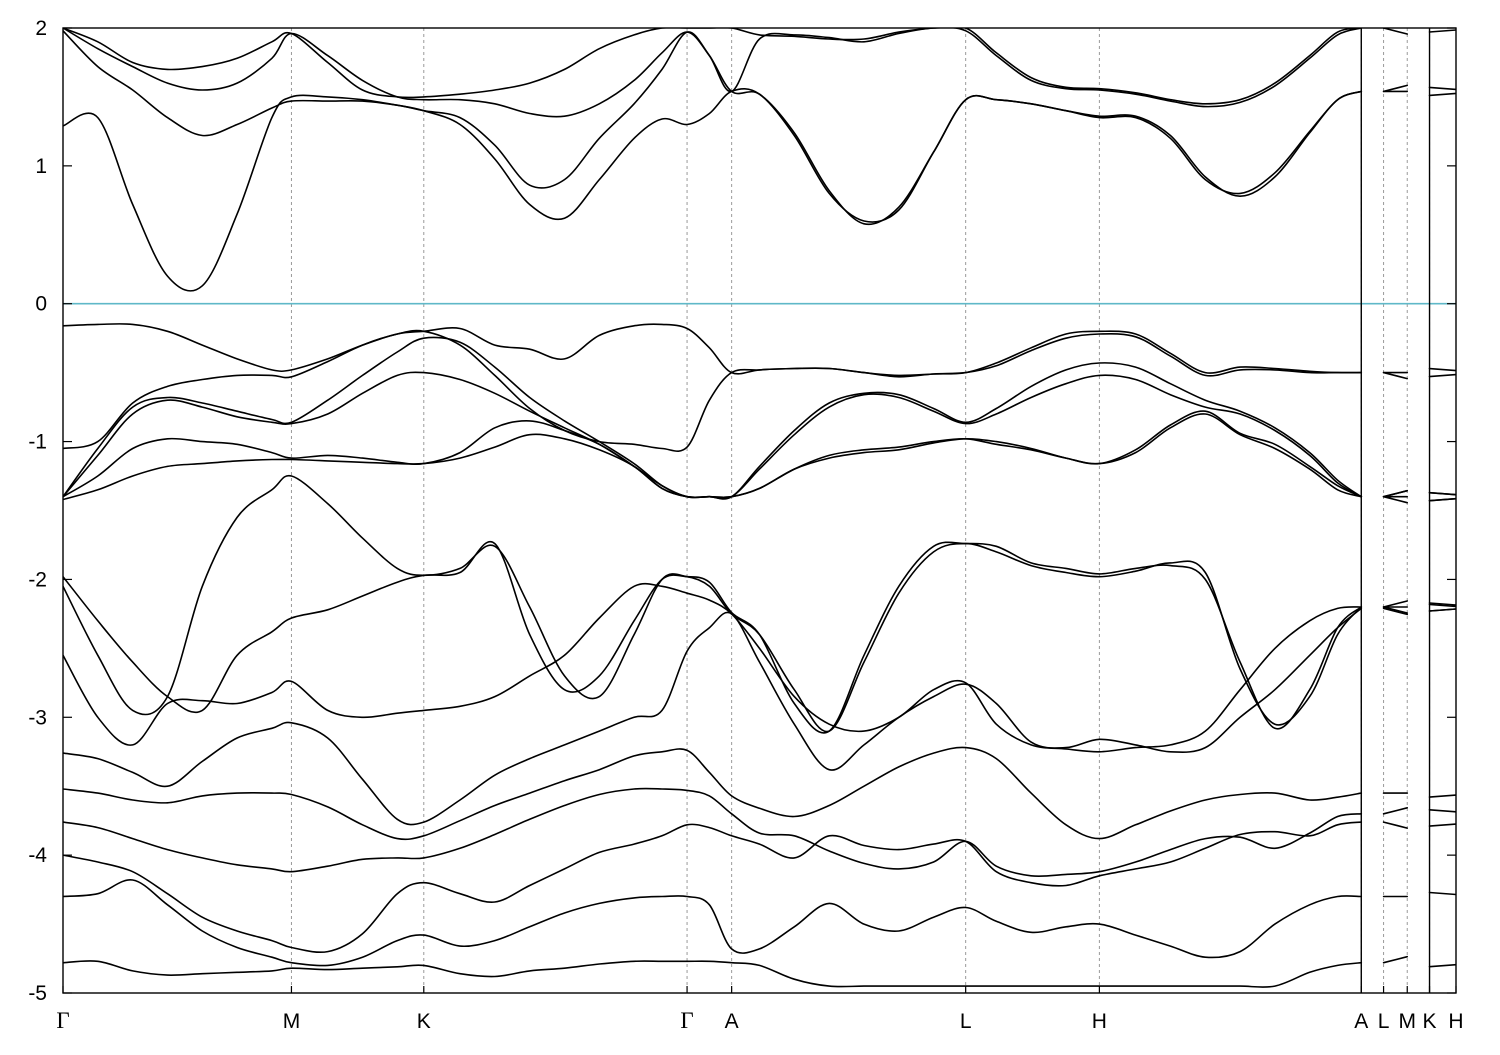  I want to click on y-tick-label: 0, so click(41, 304).